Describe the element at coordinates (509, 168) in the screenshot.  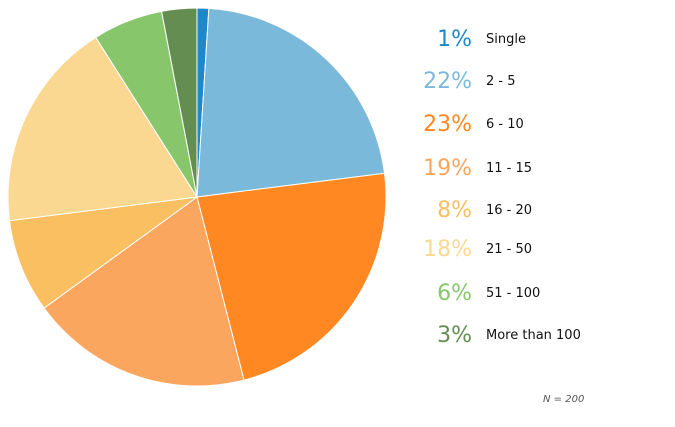
I see `legend-label: 11 - 15` at that location.